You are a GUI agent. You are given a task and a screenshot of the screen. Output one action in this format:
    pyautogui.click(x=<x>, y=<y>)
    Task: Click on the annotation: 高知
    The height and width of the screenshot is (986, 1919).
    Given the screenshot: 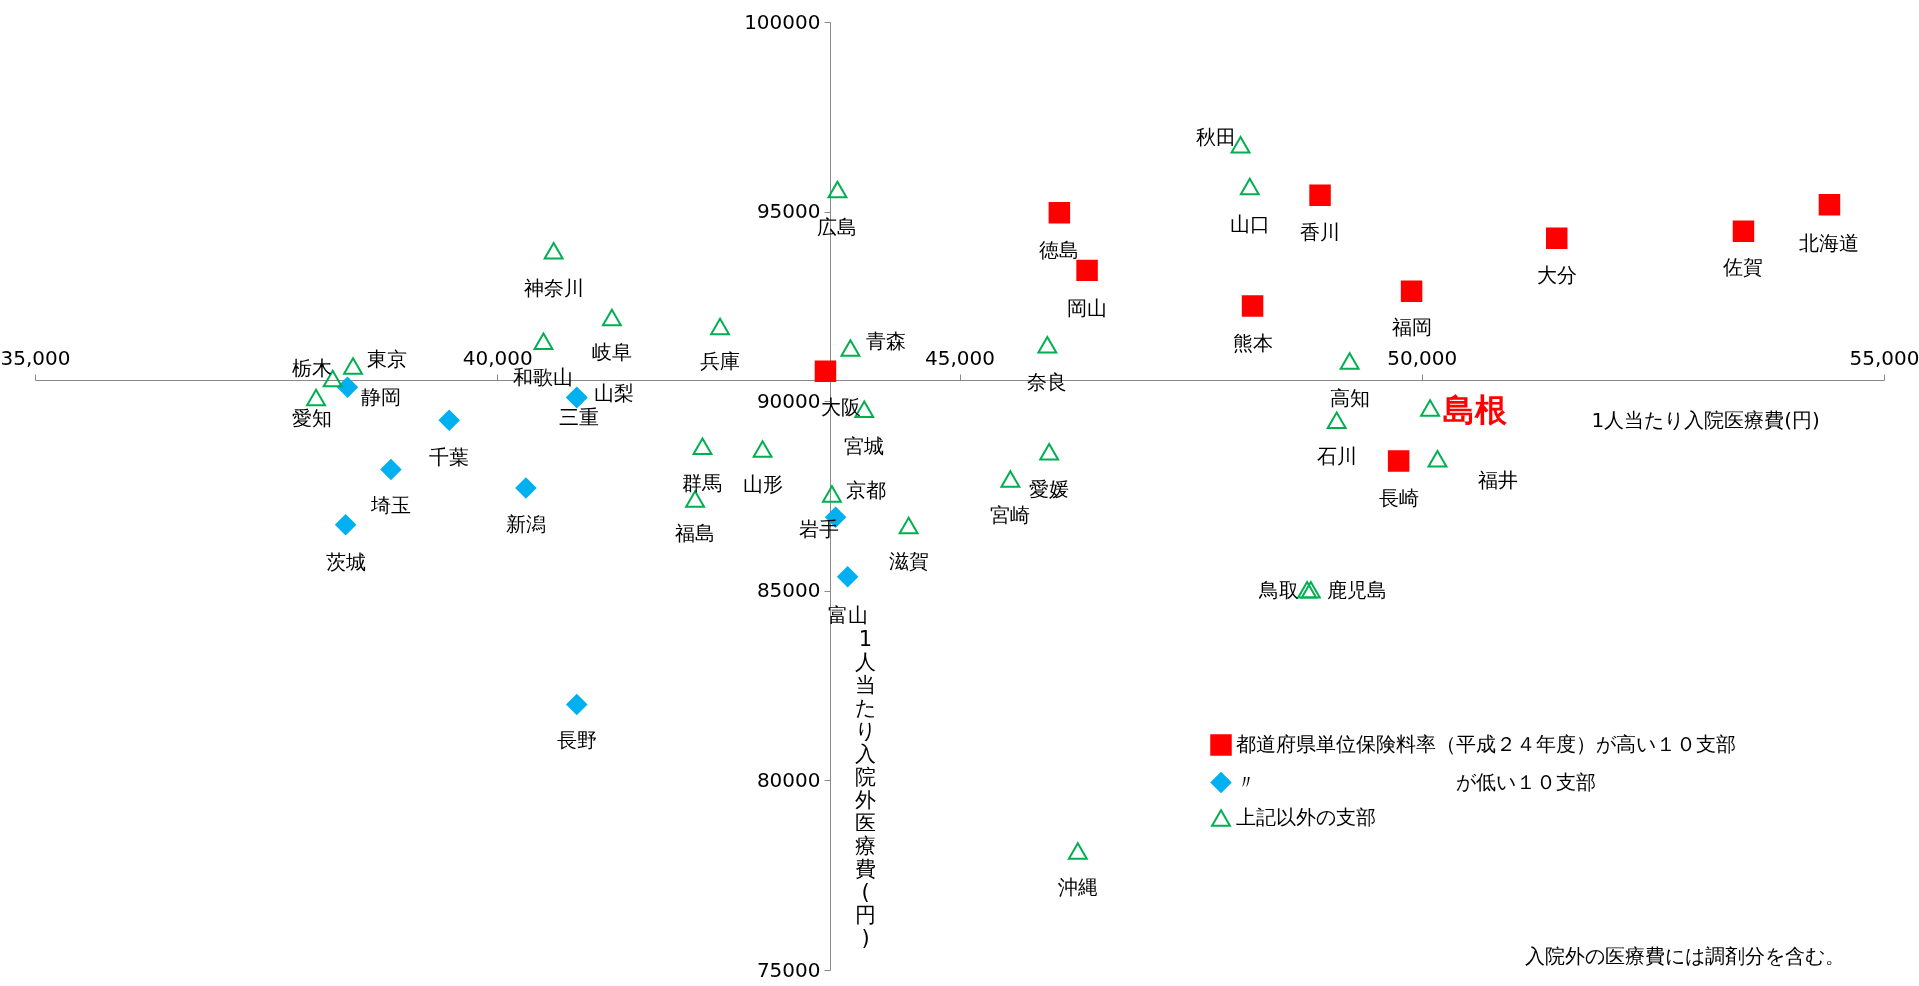 What is the action you would take?
    pyautogui.click(x=1349, y=398)
    